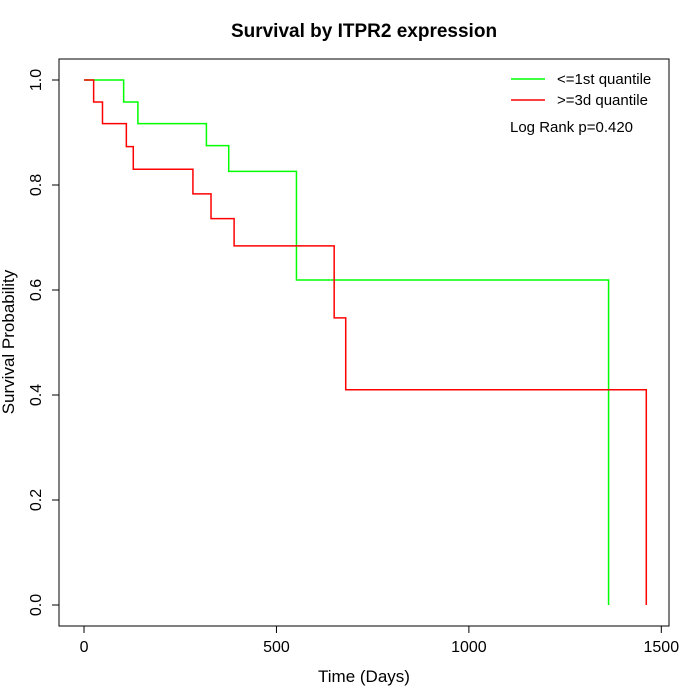  Describe the element at coordinates (581, 90) in the screenshot. I see `legend: <=1st quantile >=3d quantile` at that location.